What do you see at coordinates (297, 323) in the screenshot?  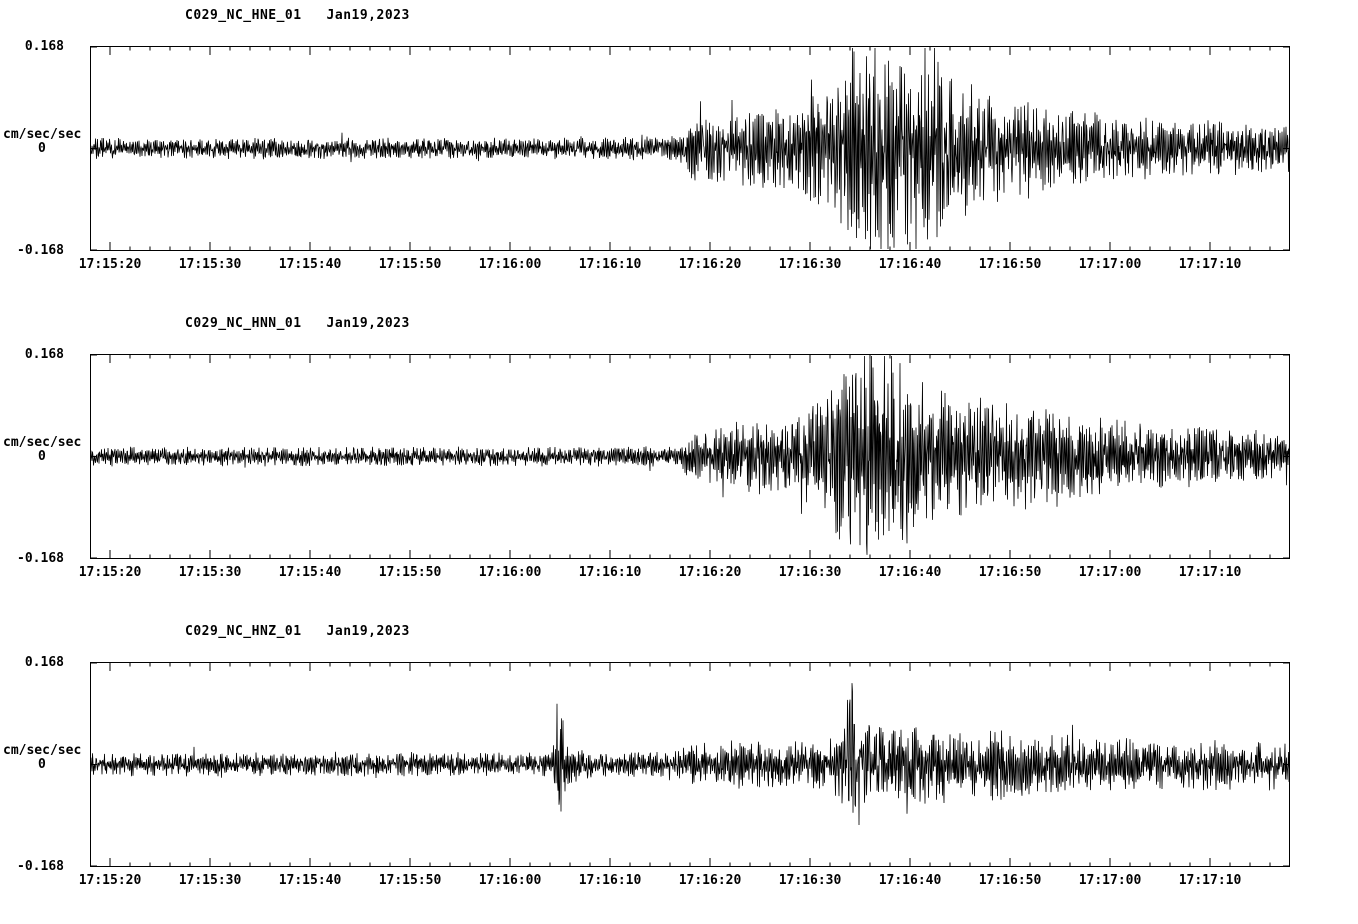 I see `trace-title: C029_NC_HNN_01 Jan19,2023` at bounding box center [297, 323].